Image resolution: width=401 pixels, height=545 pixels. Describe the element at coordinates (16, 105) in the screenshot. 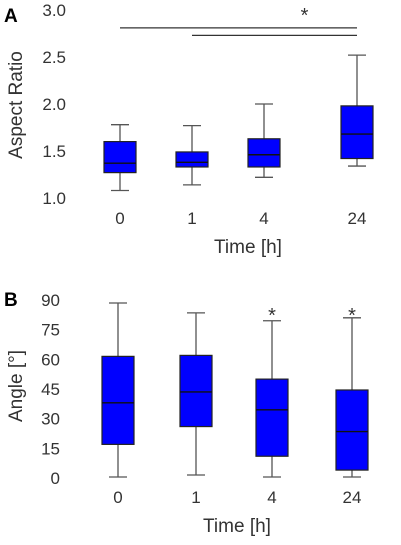

I see `y-axis-title-a: Aspect Ratio` at that location.